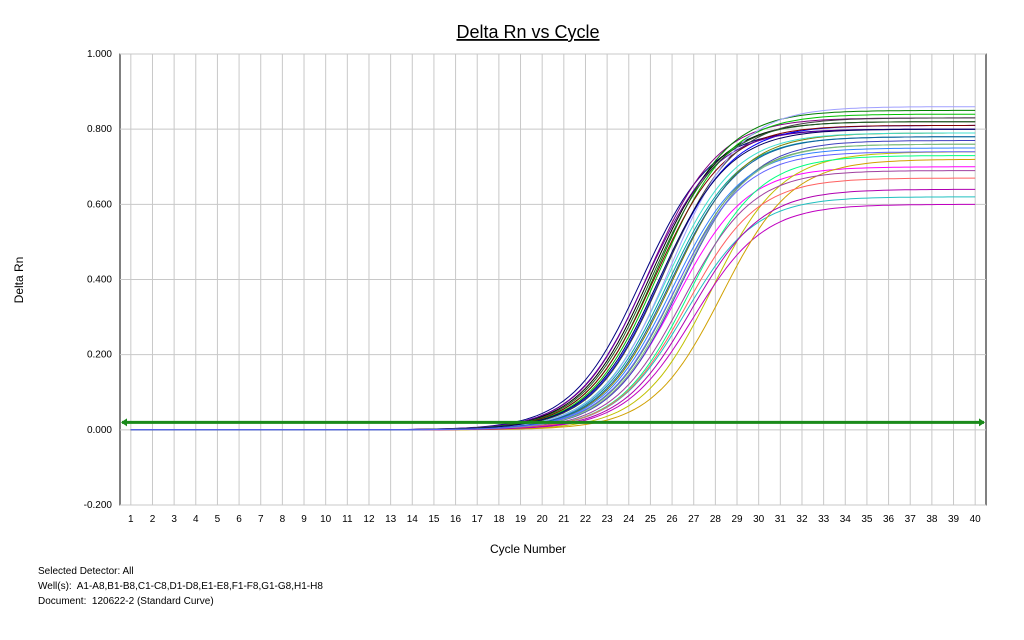  What do you see at coordinates (521, 519) in the screenshot?
I see `x-tick-label: 19` at bounding box center [521, 519].